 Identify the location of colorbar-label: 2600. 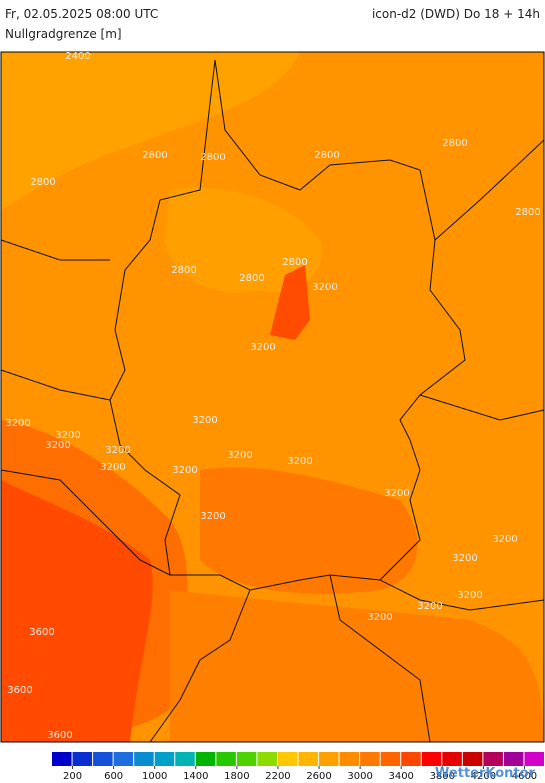
(318, 776).